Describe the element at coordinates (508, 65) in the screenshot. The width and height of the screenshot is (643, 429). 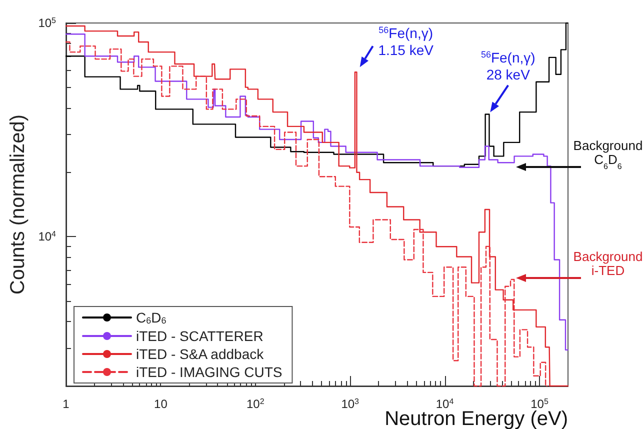
I see `annotation: $^{56}$Fe(n,γ) 28 keV` at that location.